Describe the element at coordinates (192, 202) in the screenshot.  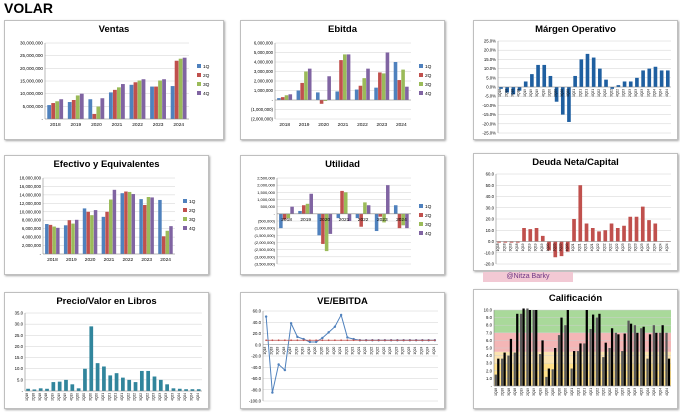
I see `legend-label: 1Q` at that location.